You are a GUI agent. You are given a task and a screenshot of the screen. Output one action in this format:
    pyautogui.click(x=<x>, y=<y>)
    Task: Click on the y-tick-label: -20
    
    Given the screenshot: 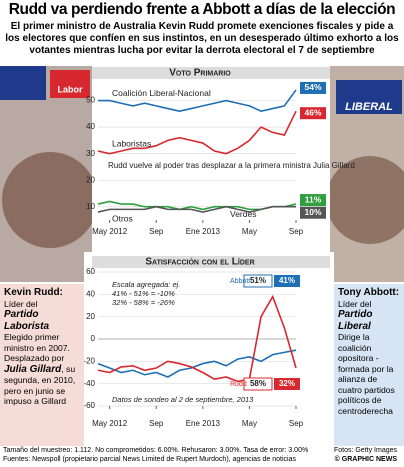 What is the action you would take?
    pyautogui.click(x=89, y=360)
    